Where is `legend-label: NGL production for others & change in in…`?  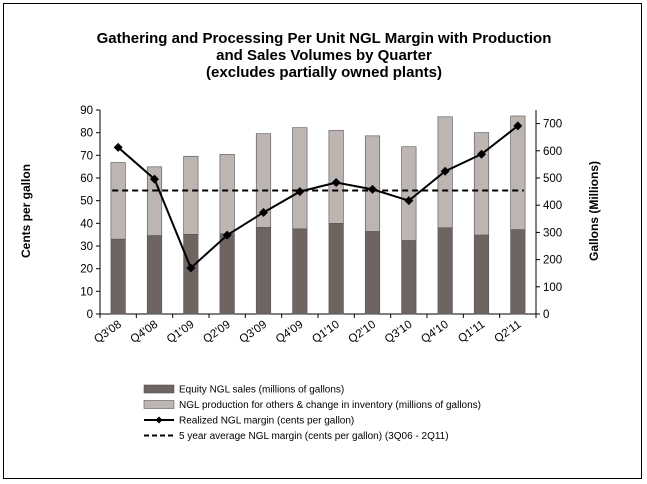
legend-label: NGL production for others & change in in… is located at coordinates (330, 405).